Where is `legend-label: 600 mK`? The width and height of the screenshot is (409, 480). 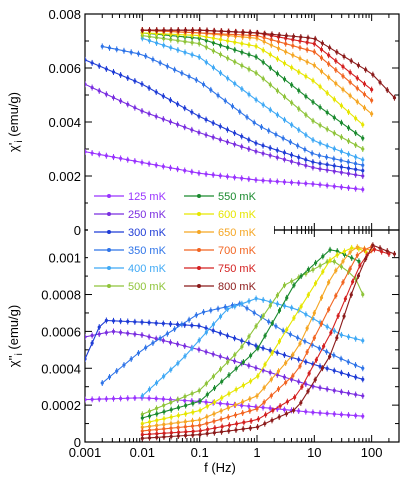 legend-label: 600 mK is located at coordinates (237, 215).